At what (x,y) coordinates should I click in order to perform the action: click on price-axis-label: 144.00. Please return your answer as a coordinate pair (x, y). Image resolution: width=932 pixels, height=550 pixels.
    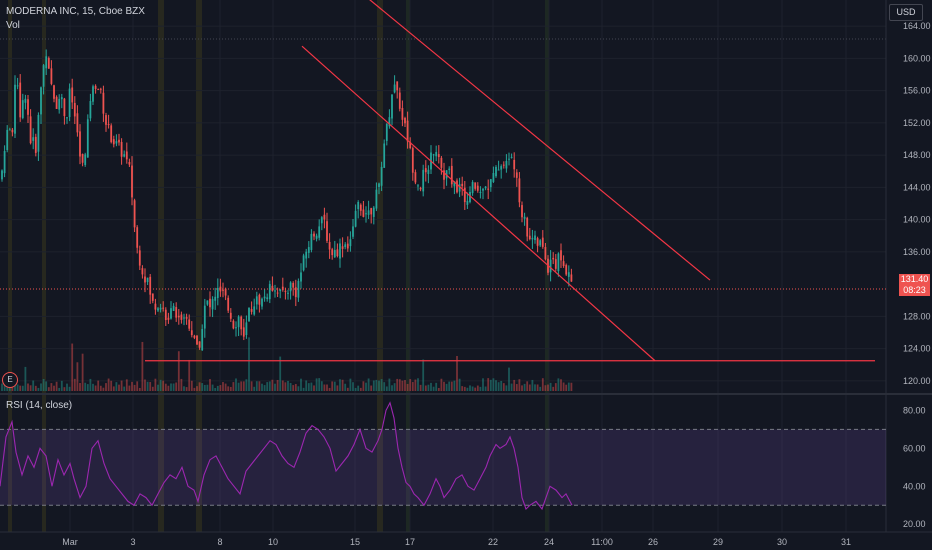
    Looking at the image, I should click on (917, 187).